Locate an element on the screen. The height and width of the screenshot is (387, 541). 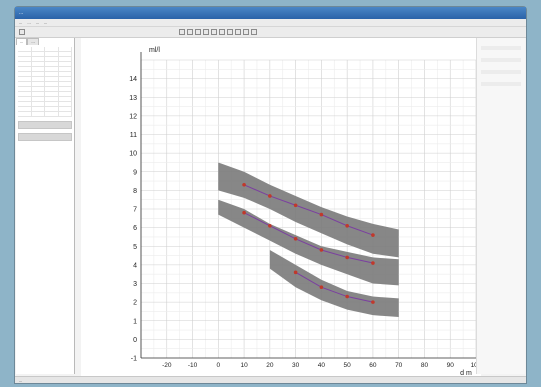
x-tick-label: 30 is located at coordinates (296, 365).